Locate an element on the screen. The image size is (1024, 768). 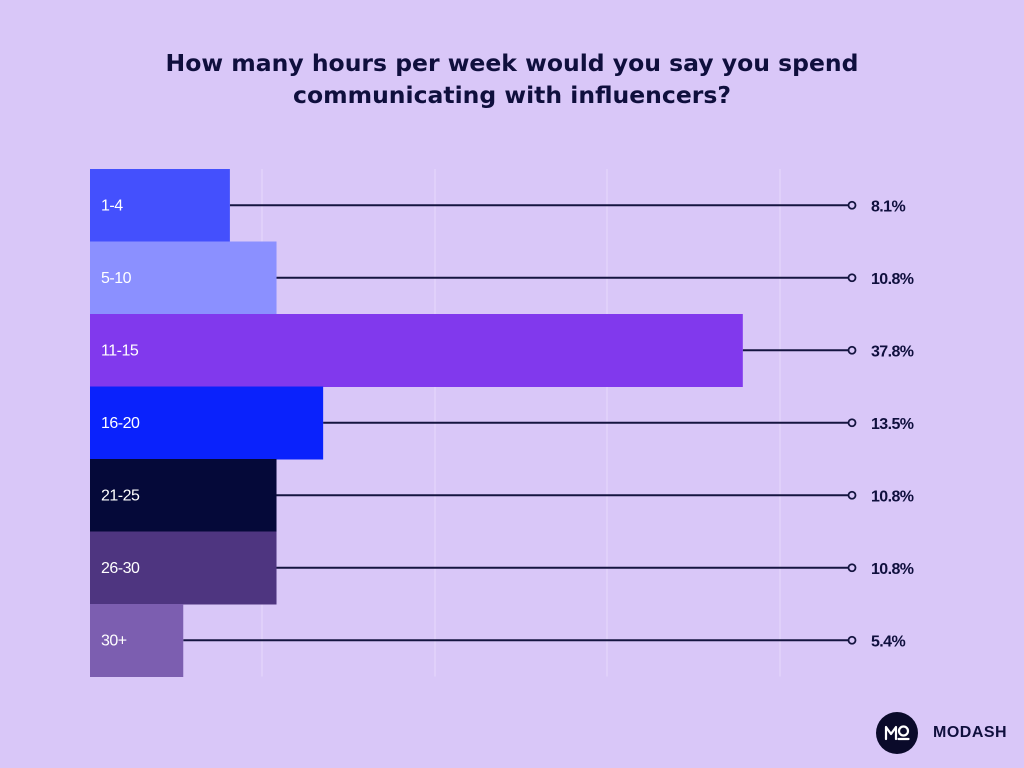
modash-logo-icon is located at coordinates (897, 733).